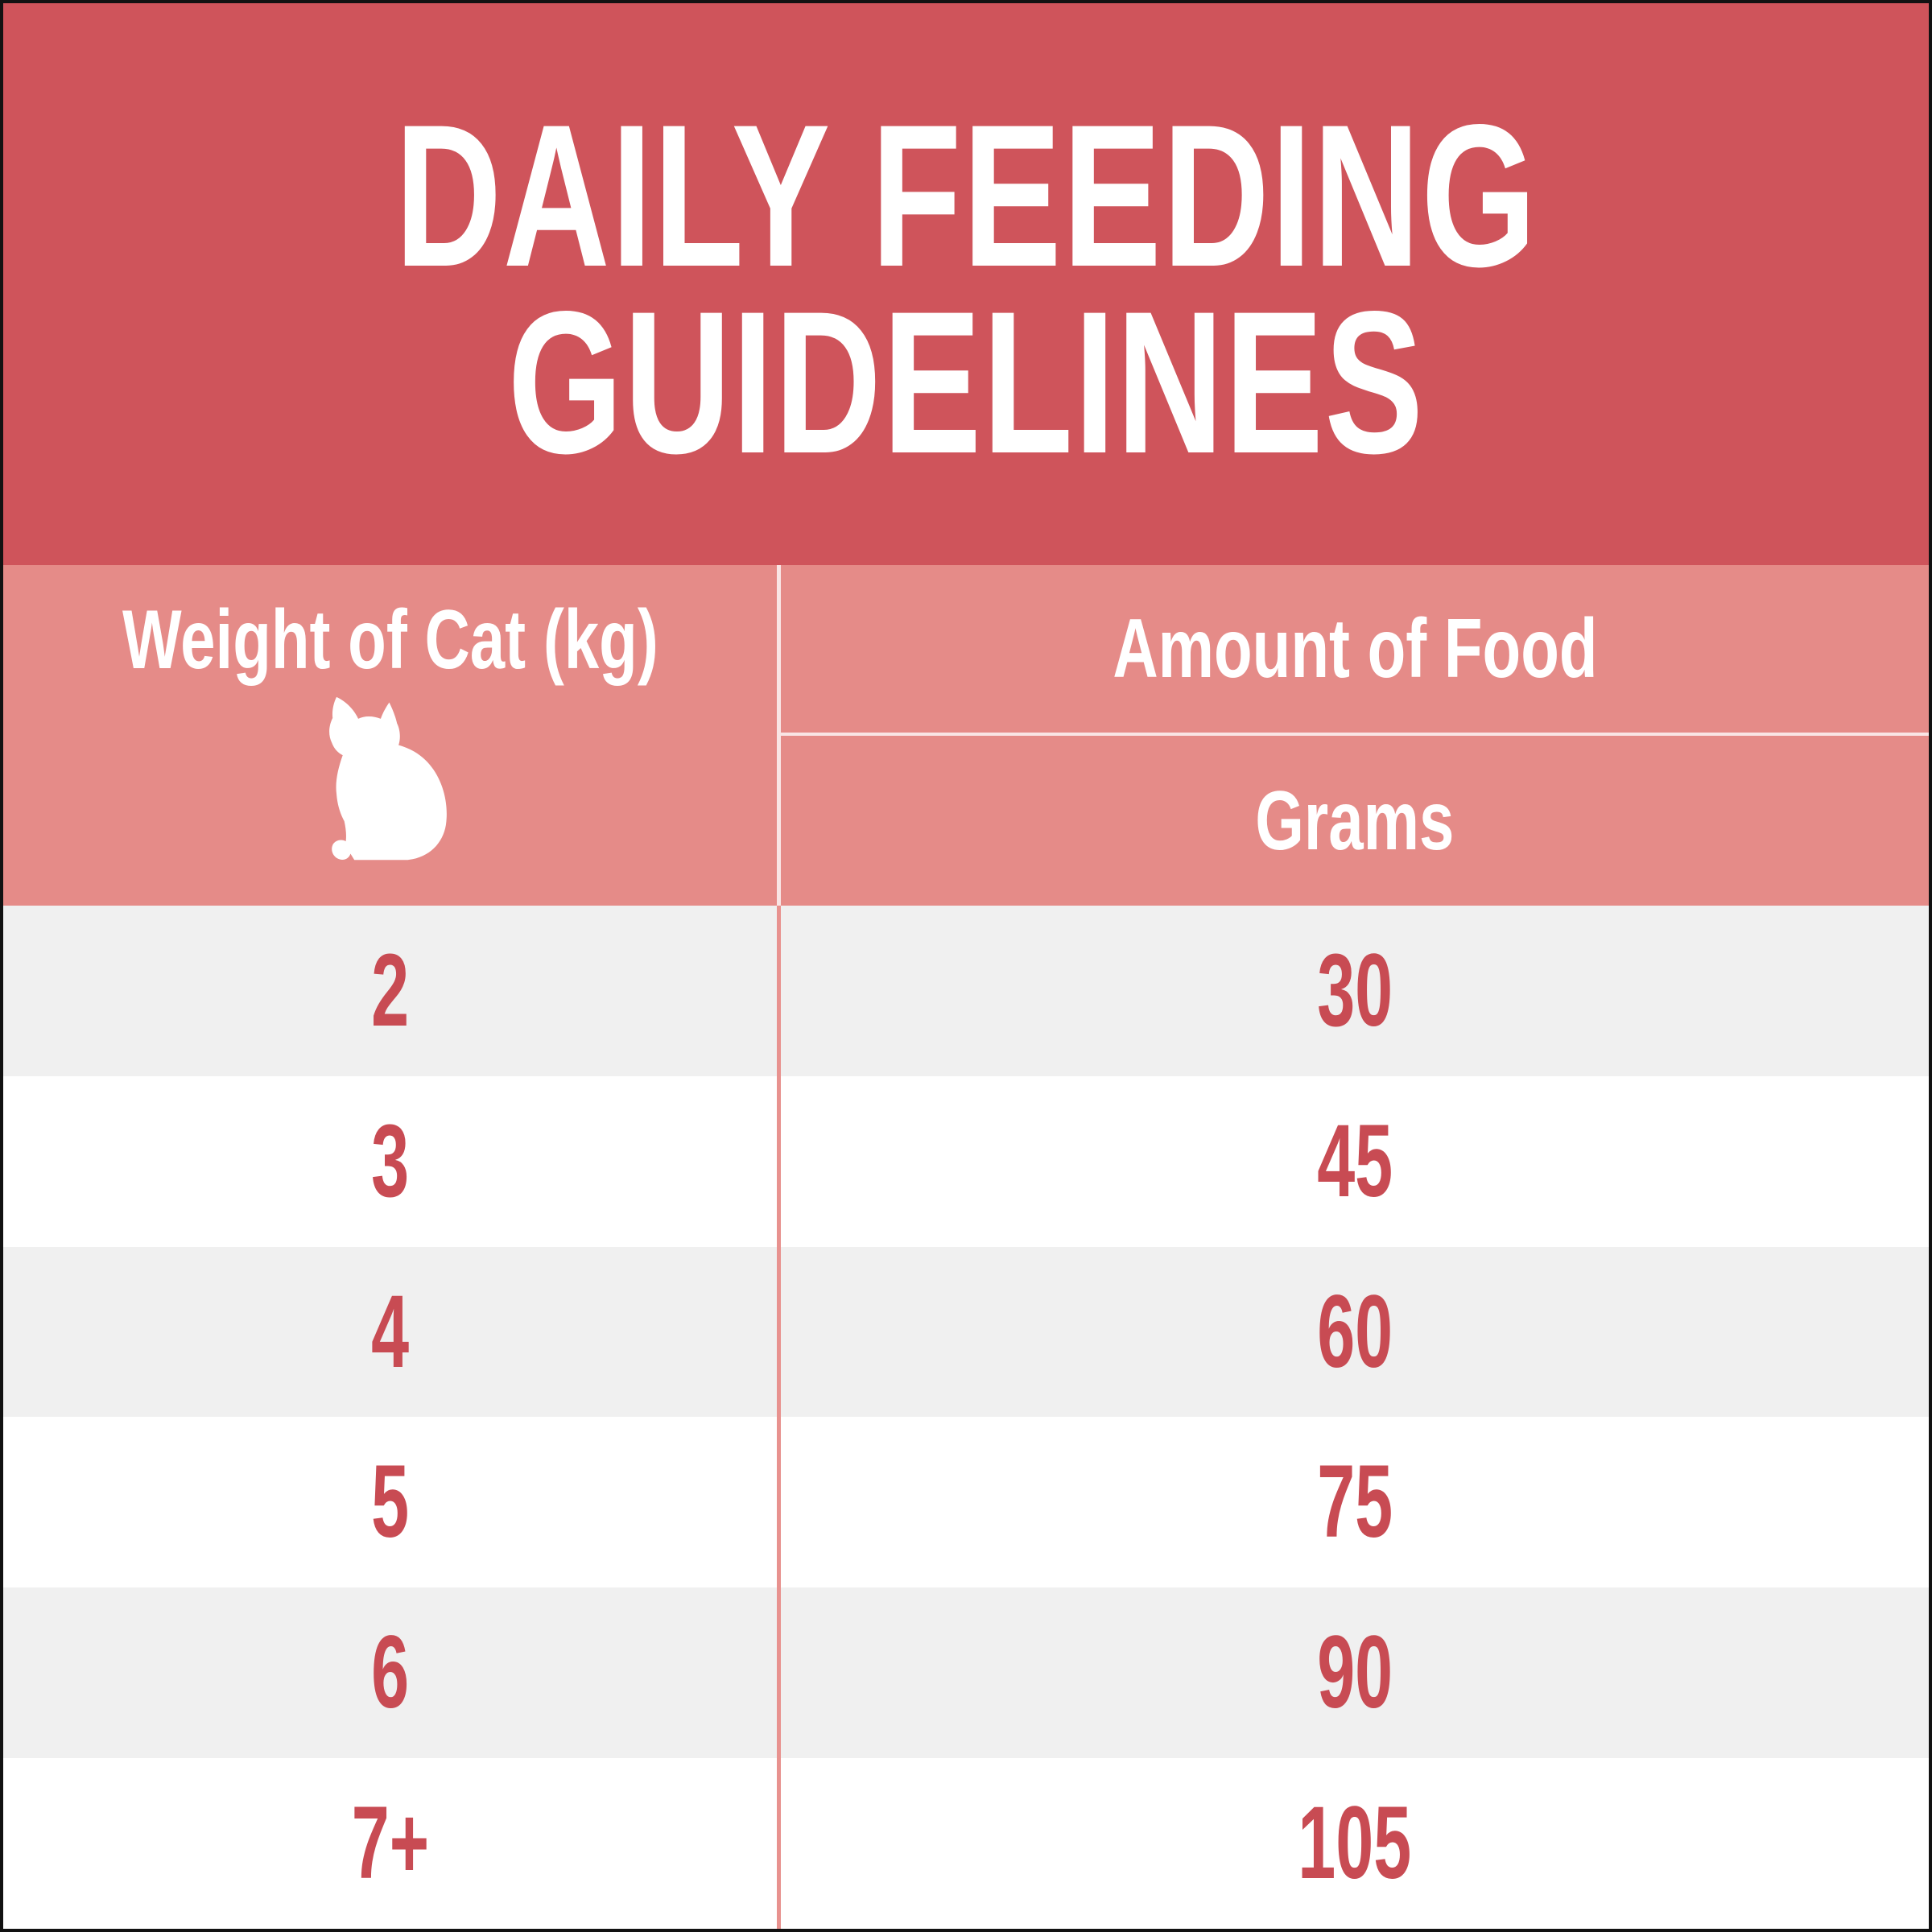 Image resolution: width=1932 pixels, height=1932 pixels. I want to click on weight-value: 6, so click(390, 1673).